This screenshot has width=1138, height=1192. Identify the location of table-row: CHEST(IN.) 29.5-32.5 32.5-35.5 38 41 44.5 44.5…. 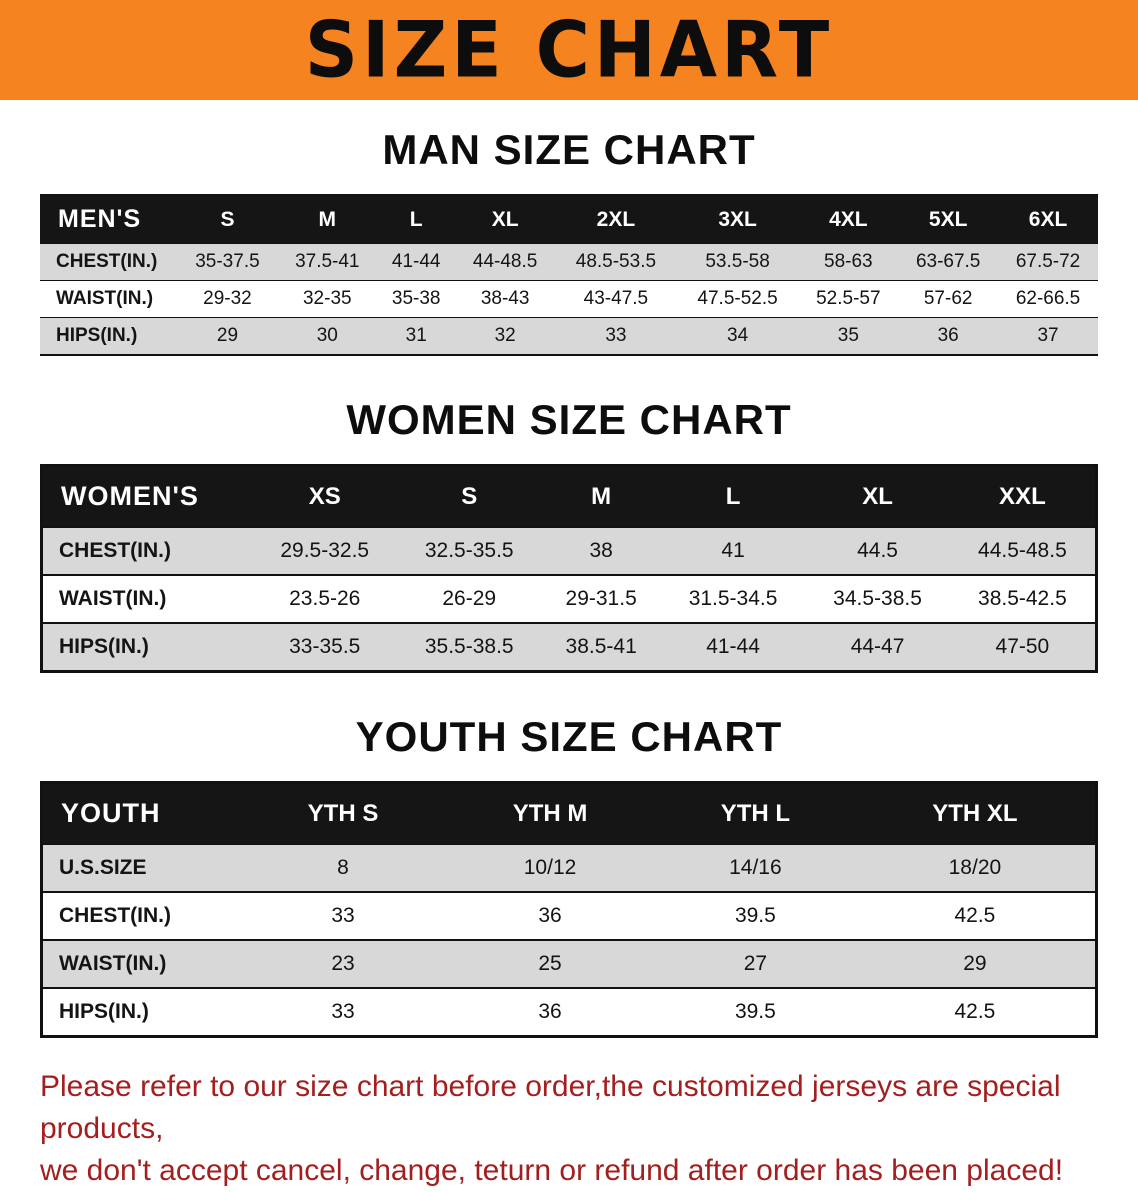
(569, 551).